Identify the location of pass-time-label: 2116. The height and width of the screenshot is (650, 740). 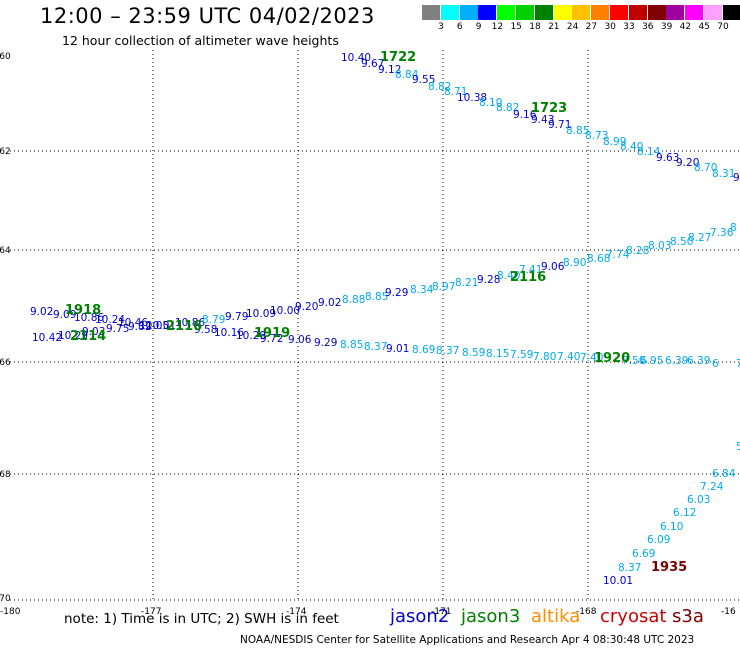
(184, 326).